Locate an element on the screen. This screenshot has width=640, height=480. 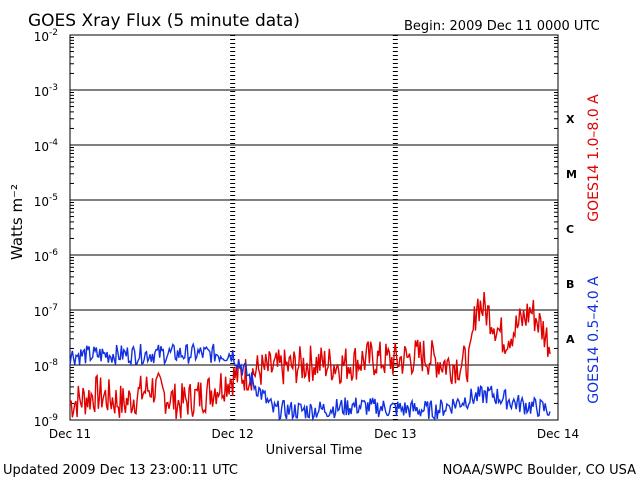
y-tick-label: 10⁻⁸ is located at coordinates (46, 366).